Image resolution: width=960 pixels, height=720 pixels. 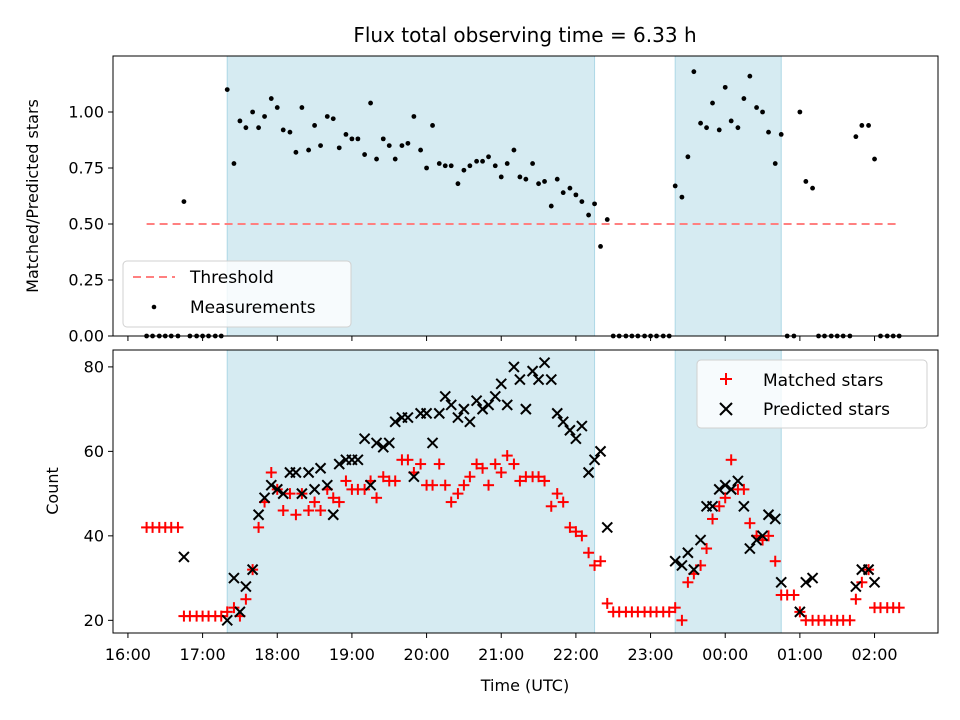 What do you see at coordinates (86, 224) in the screenshot?
I see `y-tick-label: 0.50` at bounding box center [86, 224].